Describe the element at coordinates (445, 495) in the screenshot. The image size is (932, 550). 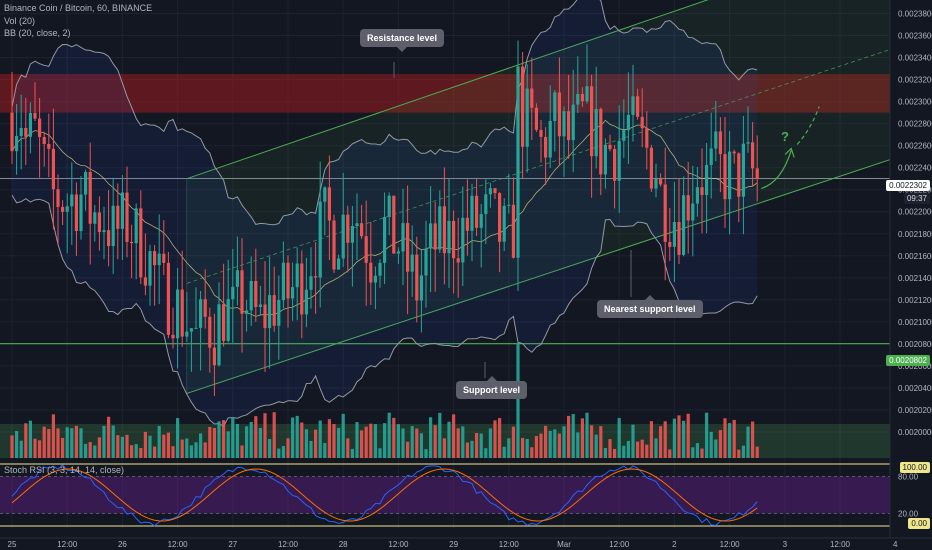
I see `stoch-band` at that location.